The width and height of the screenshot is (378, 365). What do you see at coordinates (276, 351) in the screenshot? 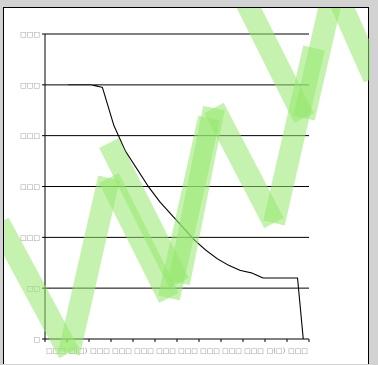
I see `x-tick-label: □(□)` at bounding box center [276, 351].